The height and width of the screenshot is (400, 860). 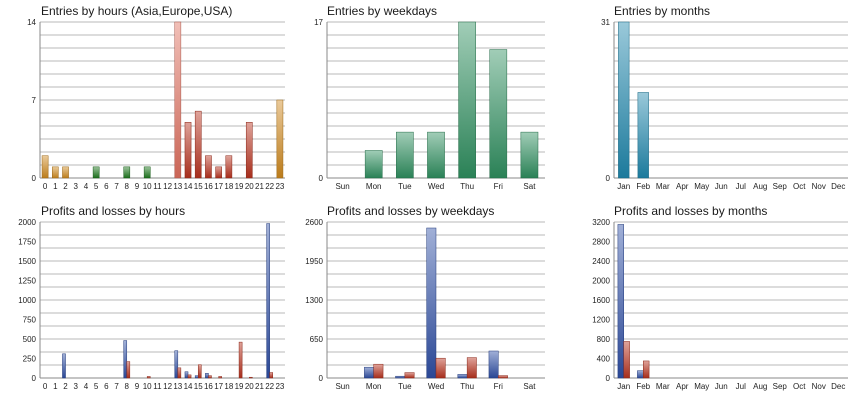 What do you see at coordinates (27, 261) in the screenshot?
I see `y-tick-label: 1500` at bounding box center [27, 261].